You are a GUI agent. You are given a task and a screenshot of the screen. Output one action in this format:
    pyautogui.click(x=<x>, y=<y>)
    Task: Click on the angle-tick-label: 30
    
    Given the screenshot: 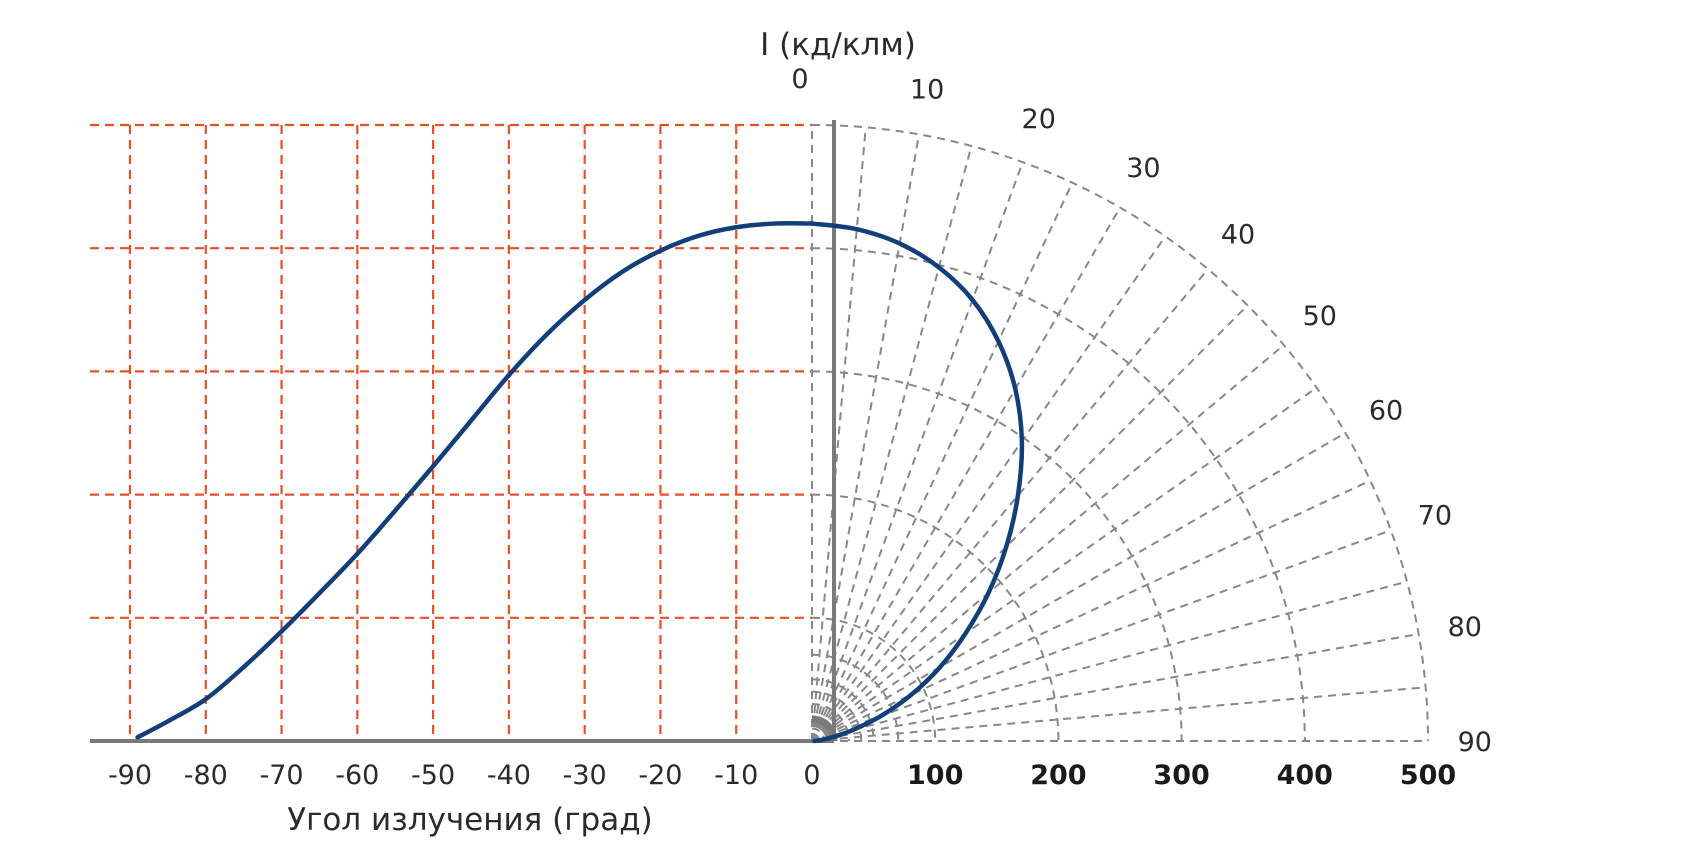 What is the action you would take?
    pyautogui.click(x=1143, y=168)
    